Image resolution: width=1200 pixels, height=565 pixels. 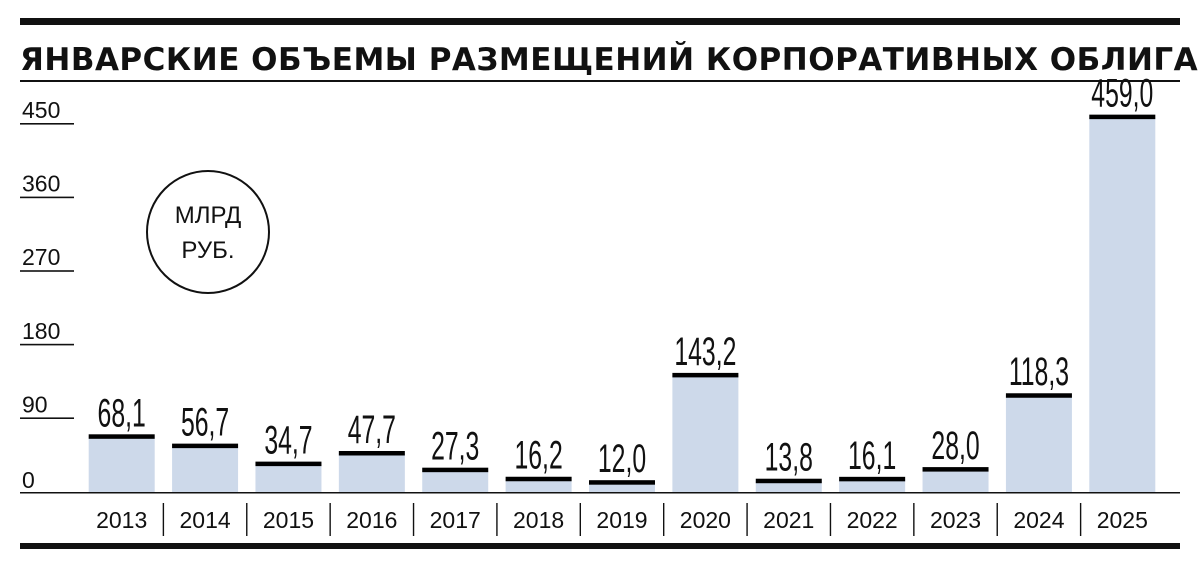 What do you see at coordinates (955, 446) in the screenshot?
I see `bar-value-label: 28,0` at bounding box center [955, 446].